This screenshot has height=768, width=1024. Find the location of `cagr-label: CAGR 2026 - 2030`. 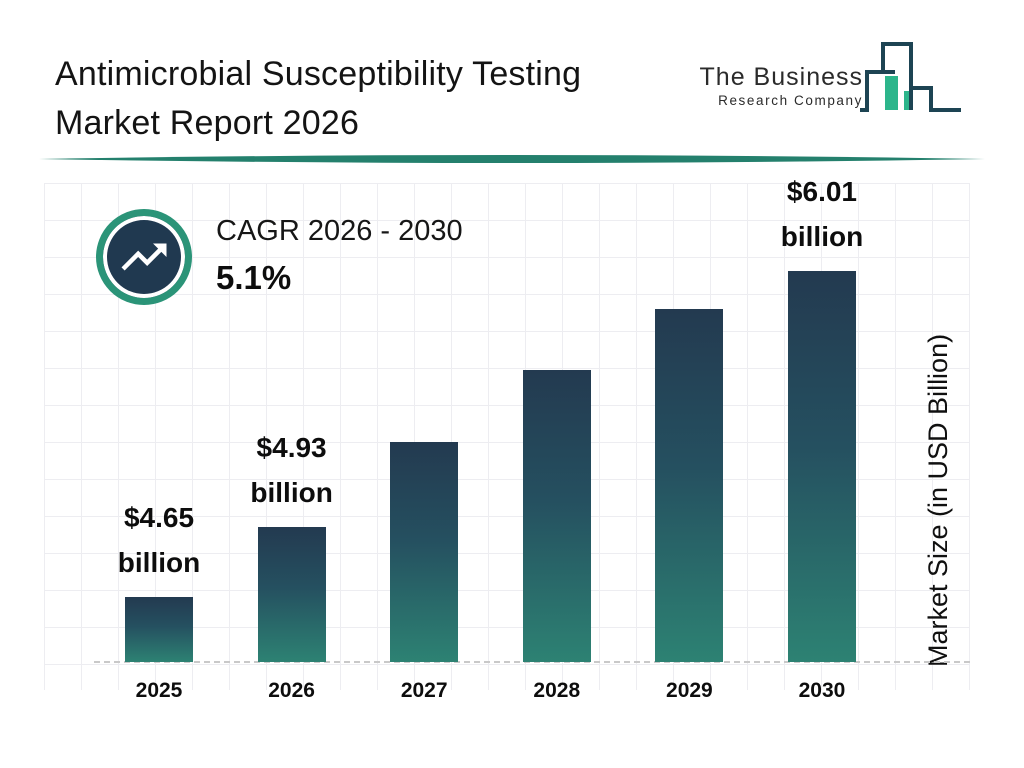

cagr-label: CAGR 2026 - 2030 is located at coordinates (339, 231).